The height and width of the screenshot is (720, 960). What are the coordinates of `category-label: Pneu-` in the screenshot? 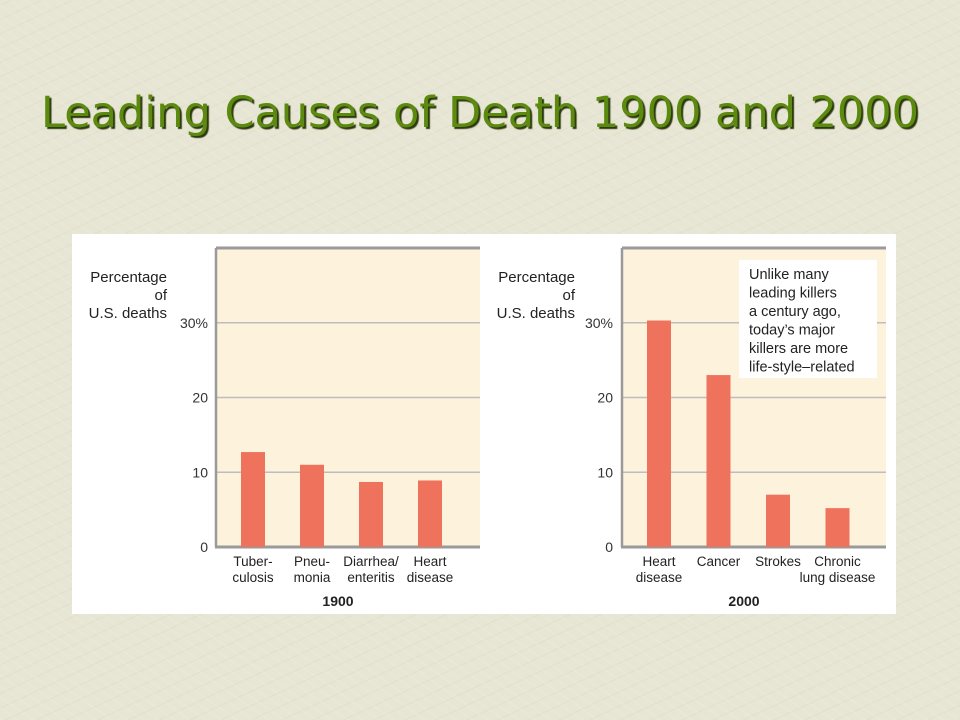 It's located at (312, 561).